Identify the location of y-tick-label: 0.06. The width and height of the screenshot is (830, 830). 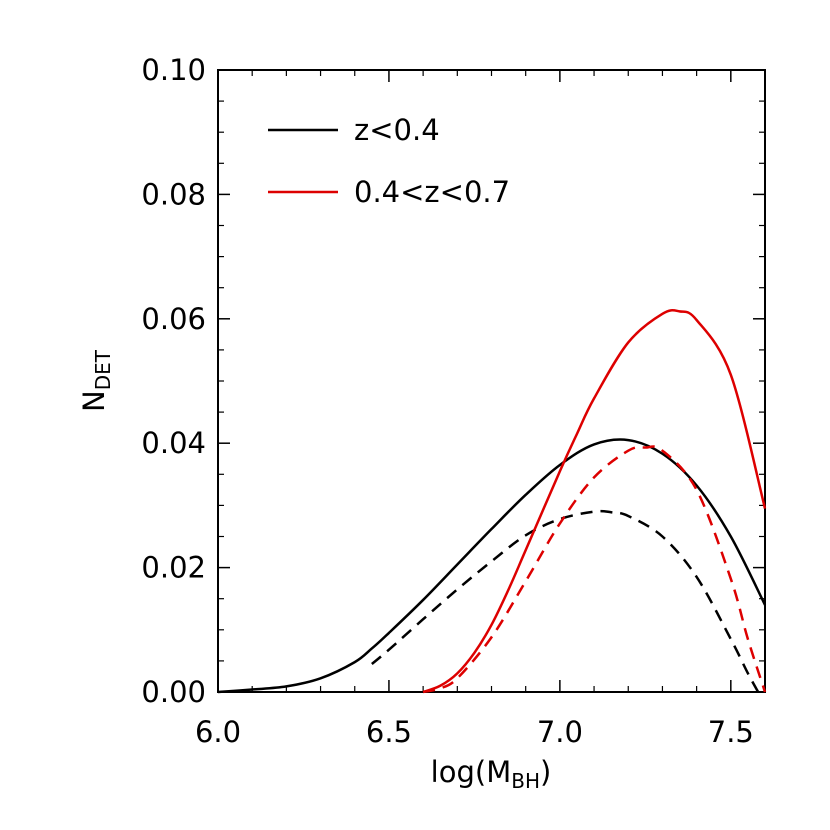
(173, 319).